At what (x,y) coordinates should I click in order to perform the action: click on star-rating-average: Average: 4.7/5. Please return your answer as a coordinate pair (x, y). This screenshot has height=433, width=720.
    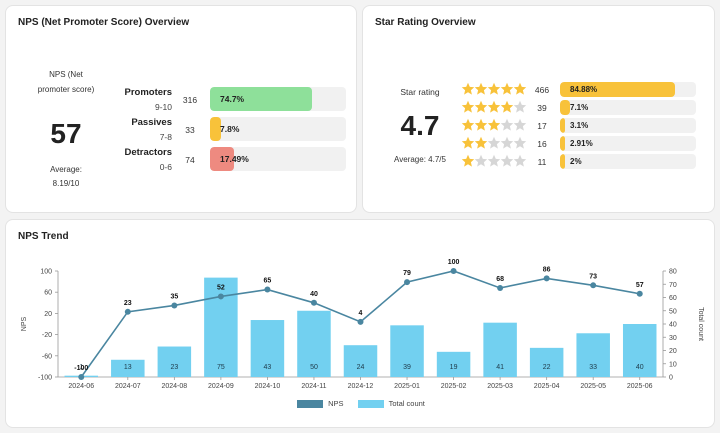
    Looking at the image, I should click on (420, 159).